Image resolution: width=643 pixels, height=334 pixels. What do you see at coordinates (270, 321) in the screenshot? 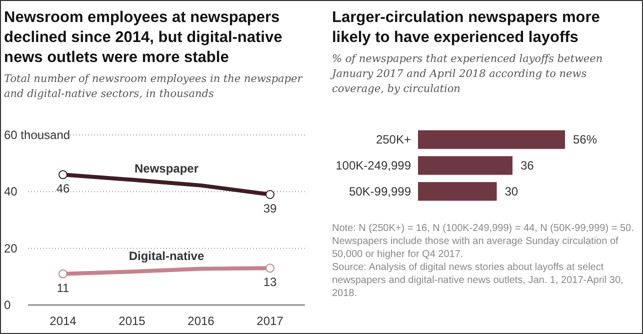
I see `x-tick-label: 2017` at bounding box center [270, 321].